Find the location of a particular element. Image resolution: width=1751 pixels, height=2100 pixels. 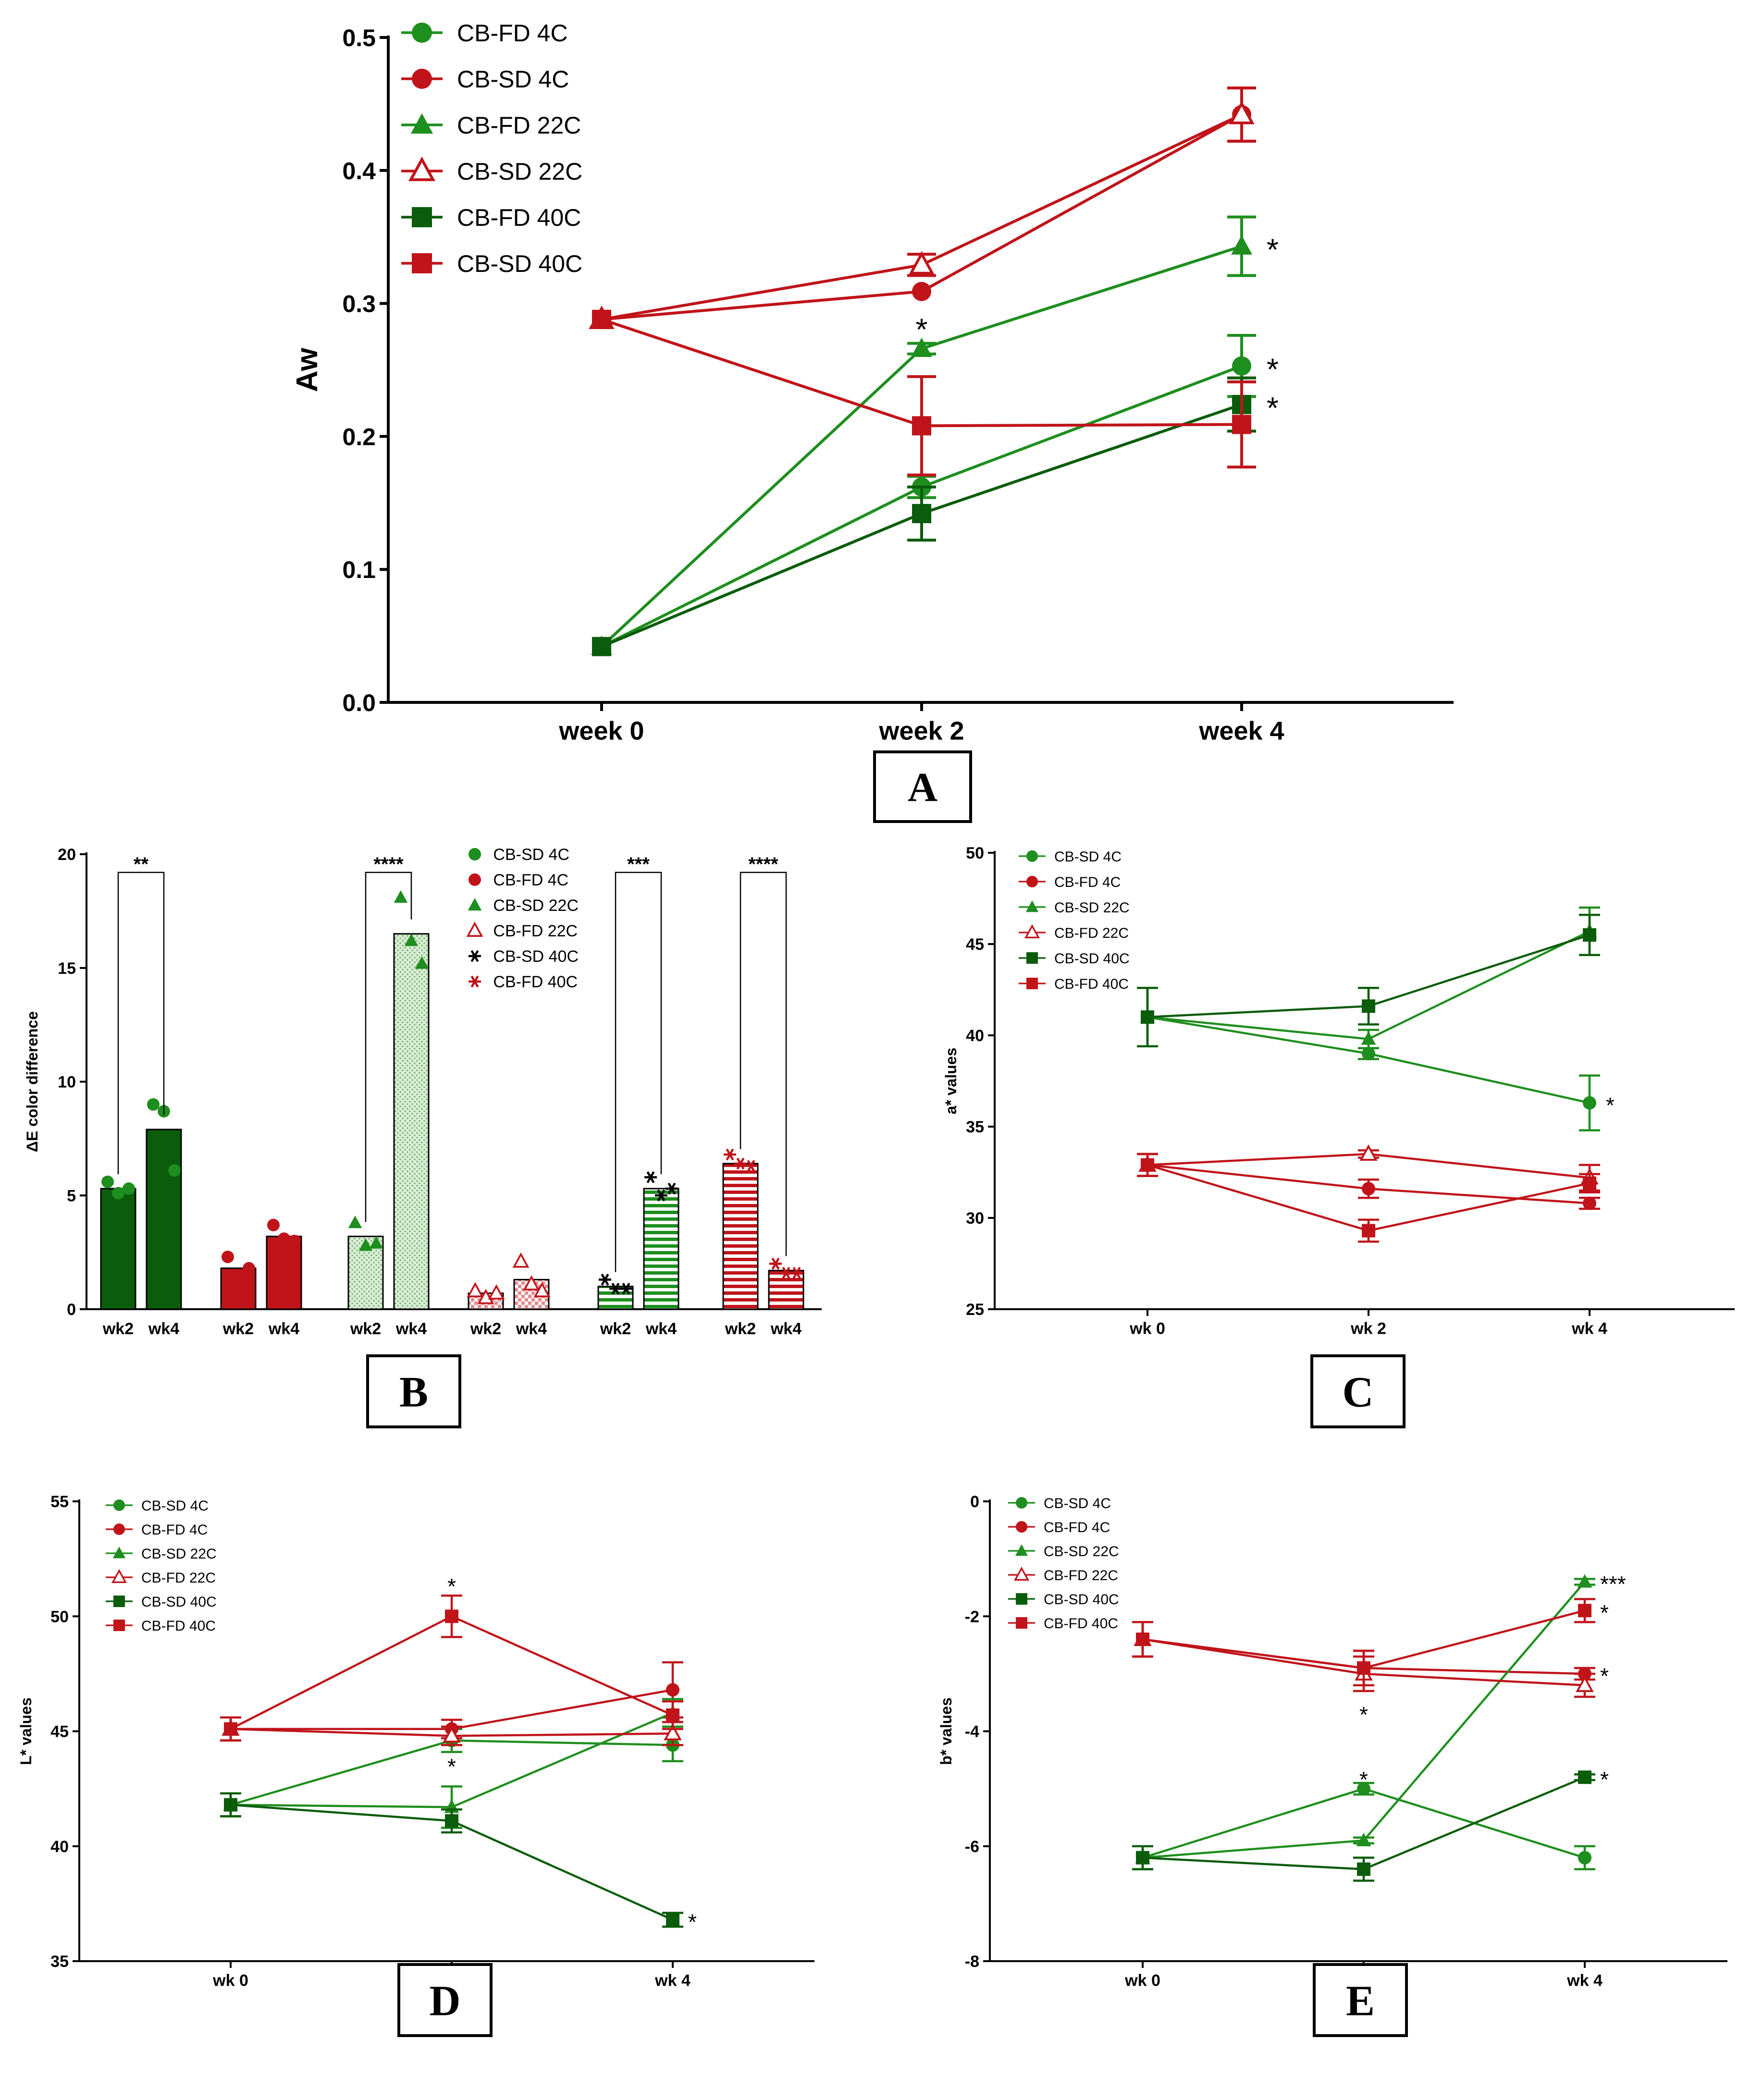

panel-letter-box is located at coordinates (445, 2000).